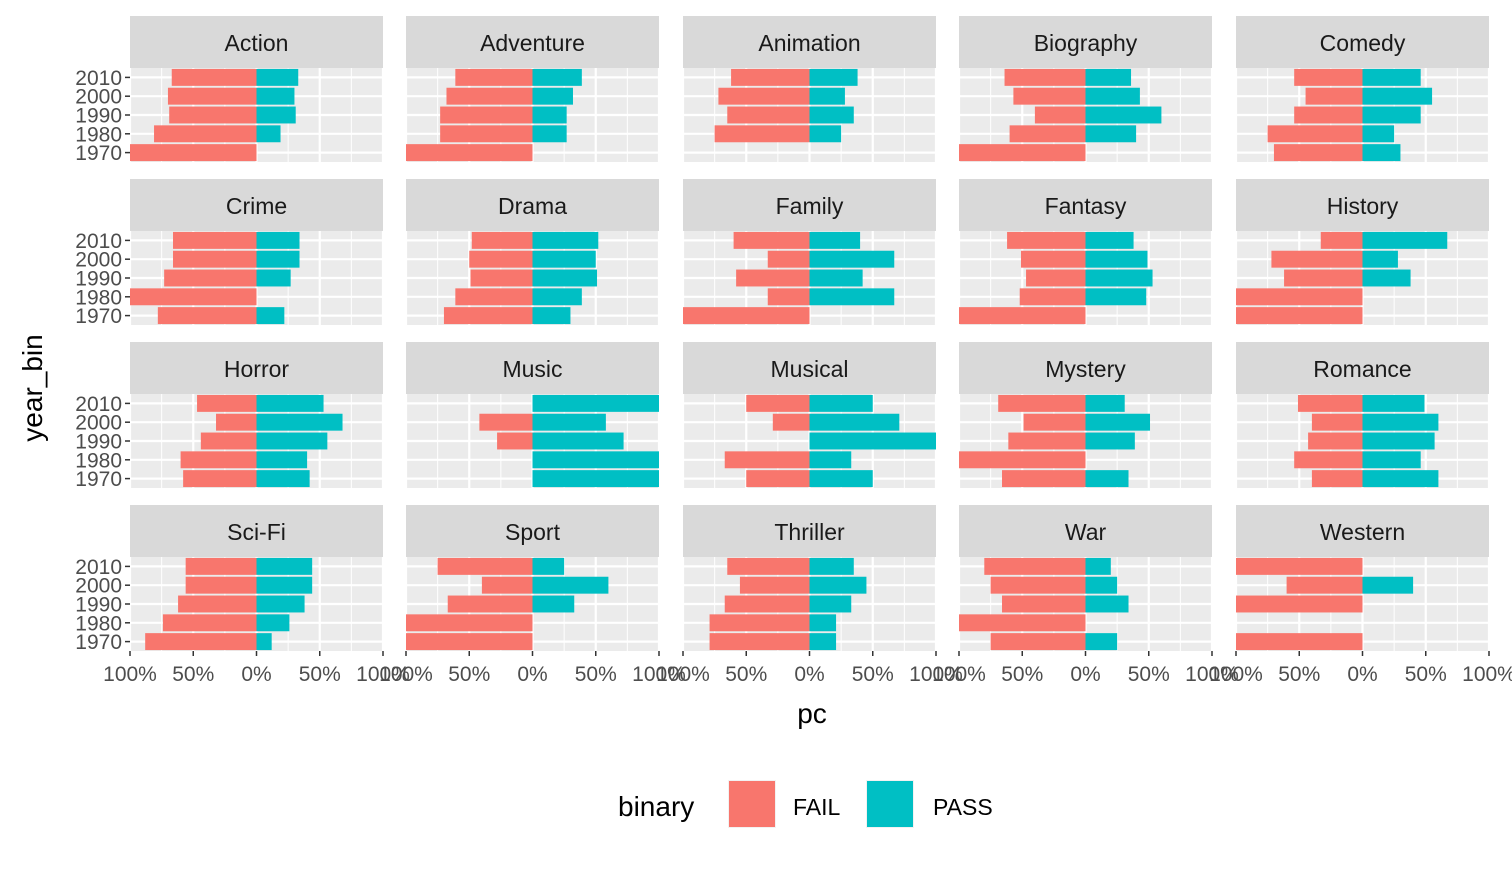 The image size is (1512, 869). I want to click on facet-title: Sport, so click(533, 532).